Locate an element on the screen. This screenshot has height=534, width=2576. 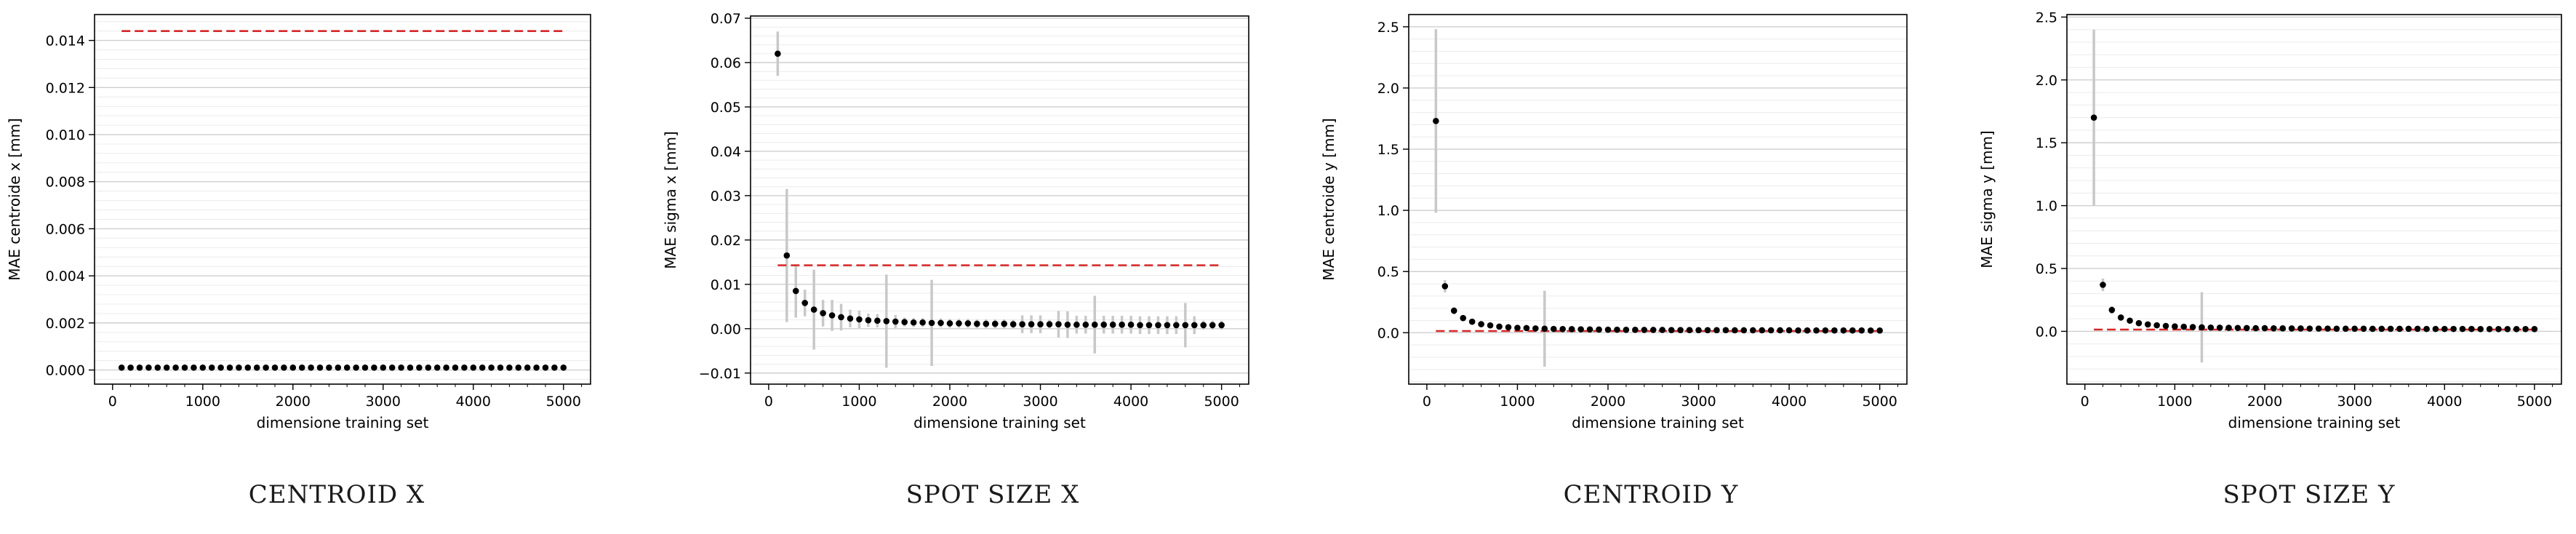
y-tick-label: 0.004 is located at coordinates (65, 276).